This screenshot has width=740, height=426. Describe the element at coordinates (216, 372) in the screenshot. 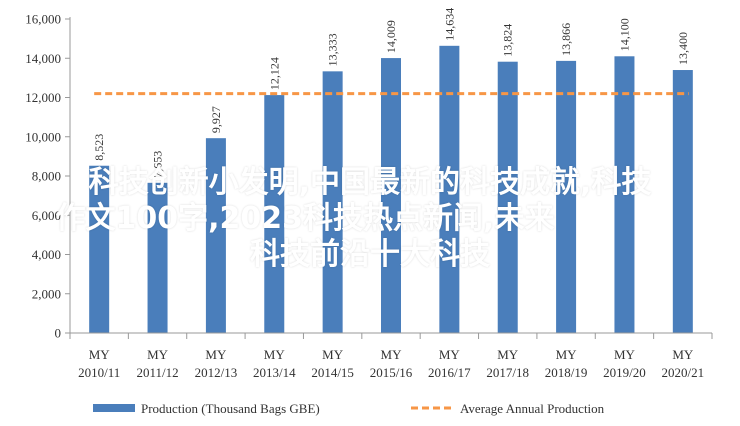

I see `x-tick-label-line: 2012/13` at that location.